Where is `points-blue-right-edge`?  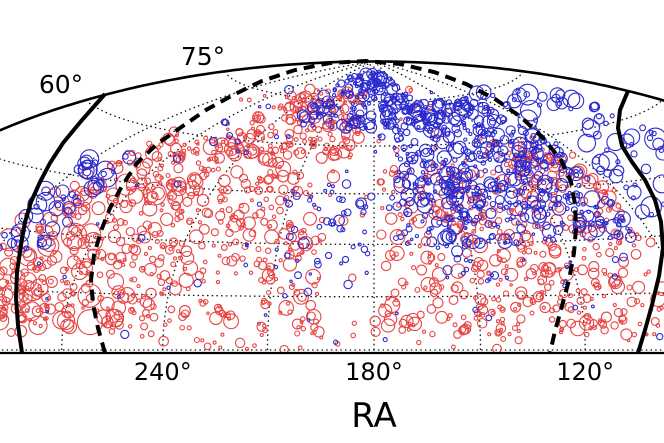
points-blue-right-edge is located at coordinates (566, 151).